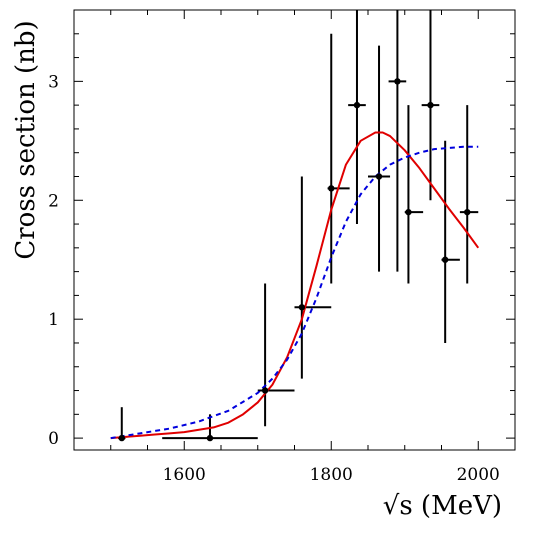  I want to click on x-tick-label: 1600, so click(184, 475).